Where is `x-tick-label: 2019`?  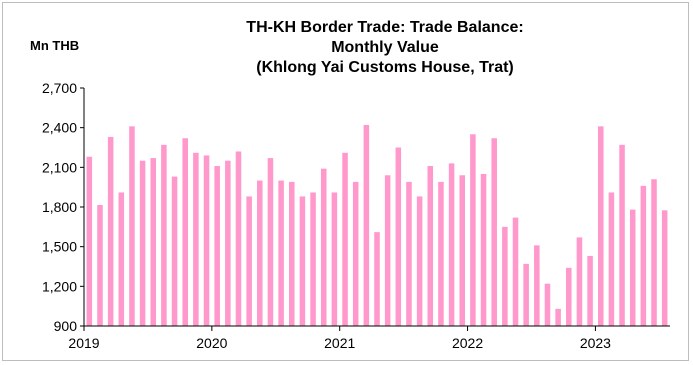 x-tick-label: 2019 is located at coordinates (83, 343).